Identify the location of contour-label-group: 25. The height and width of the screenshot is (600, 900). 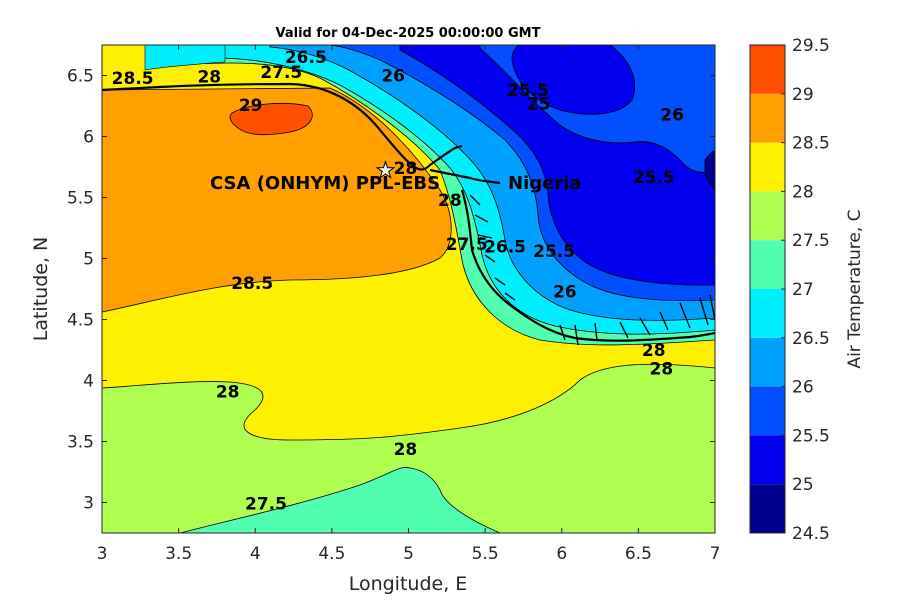
(539, 105).